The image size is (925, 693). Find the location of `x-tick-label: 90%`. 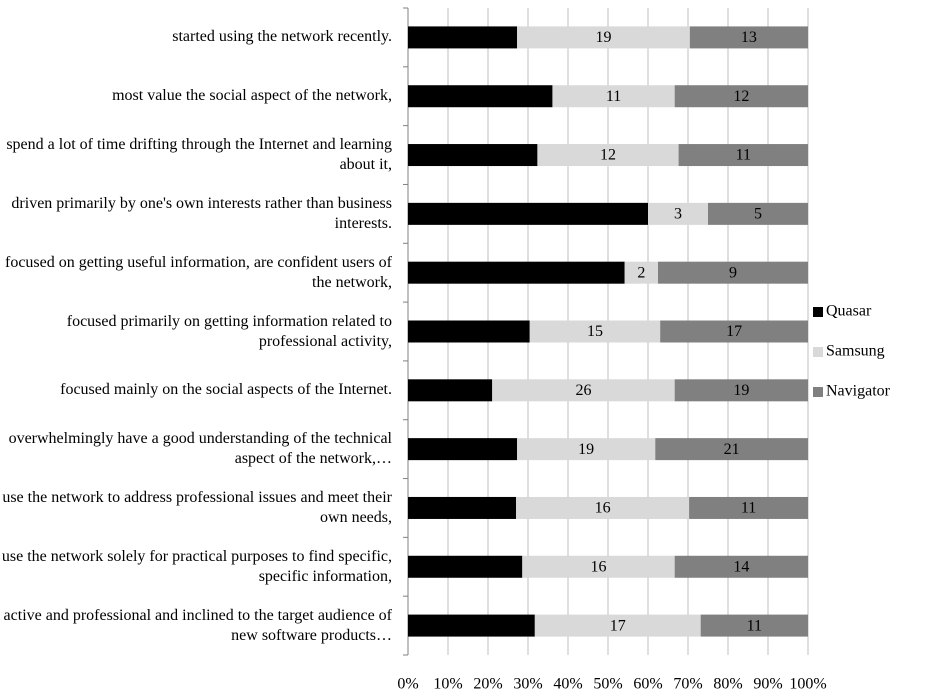

x-tick-label: 90% is located at coordinates (767, 684).